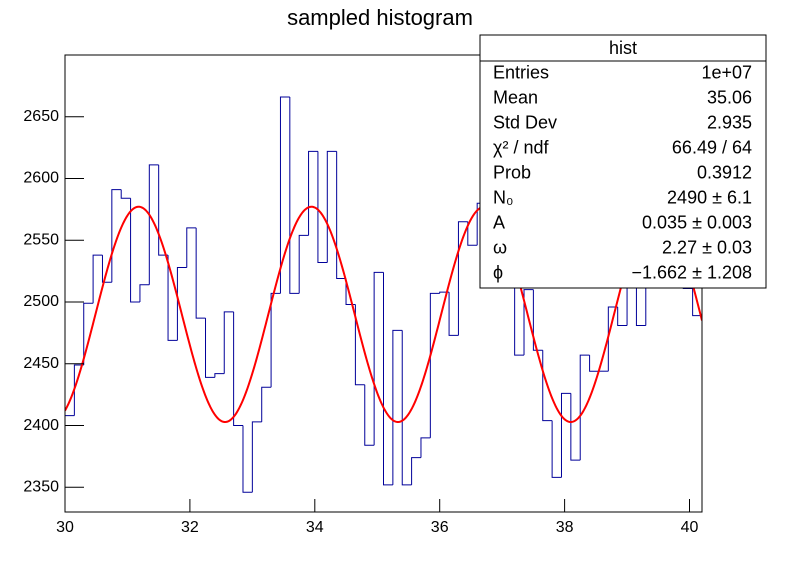 This screenshot has height=573, width=790. I want to click on y-tick-label: 2400, so click(41, 425).